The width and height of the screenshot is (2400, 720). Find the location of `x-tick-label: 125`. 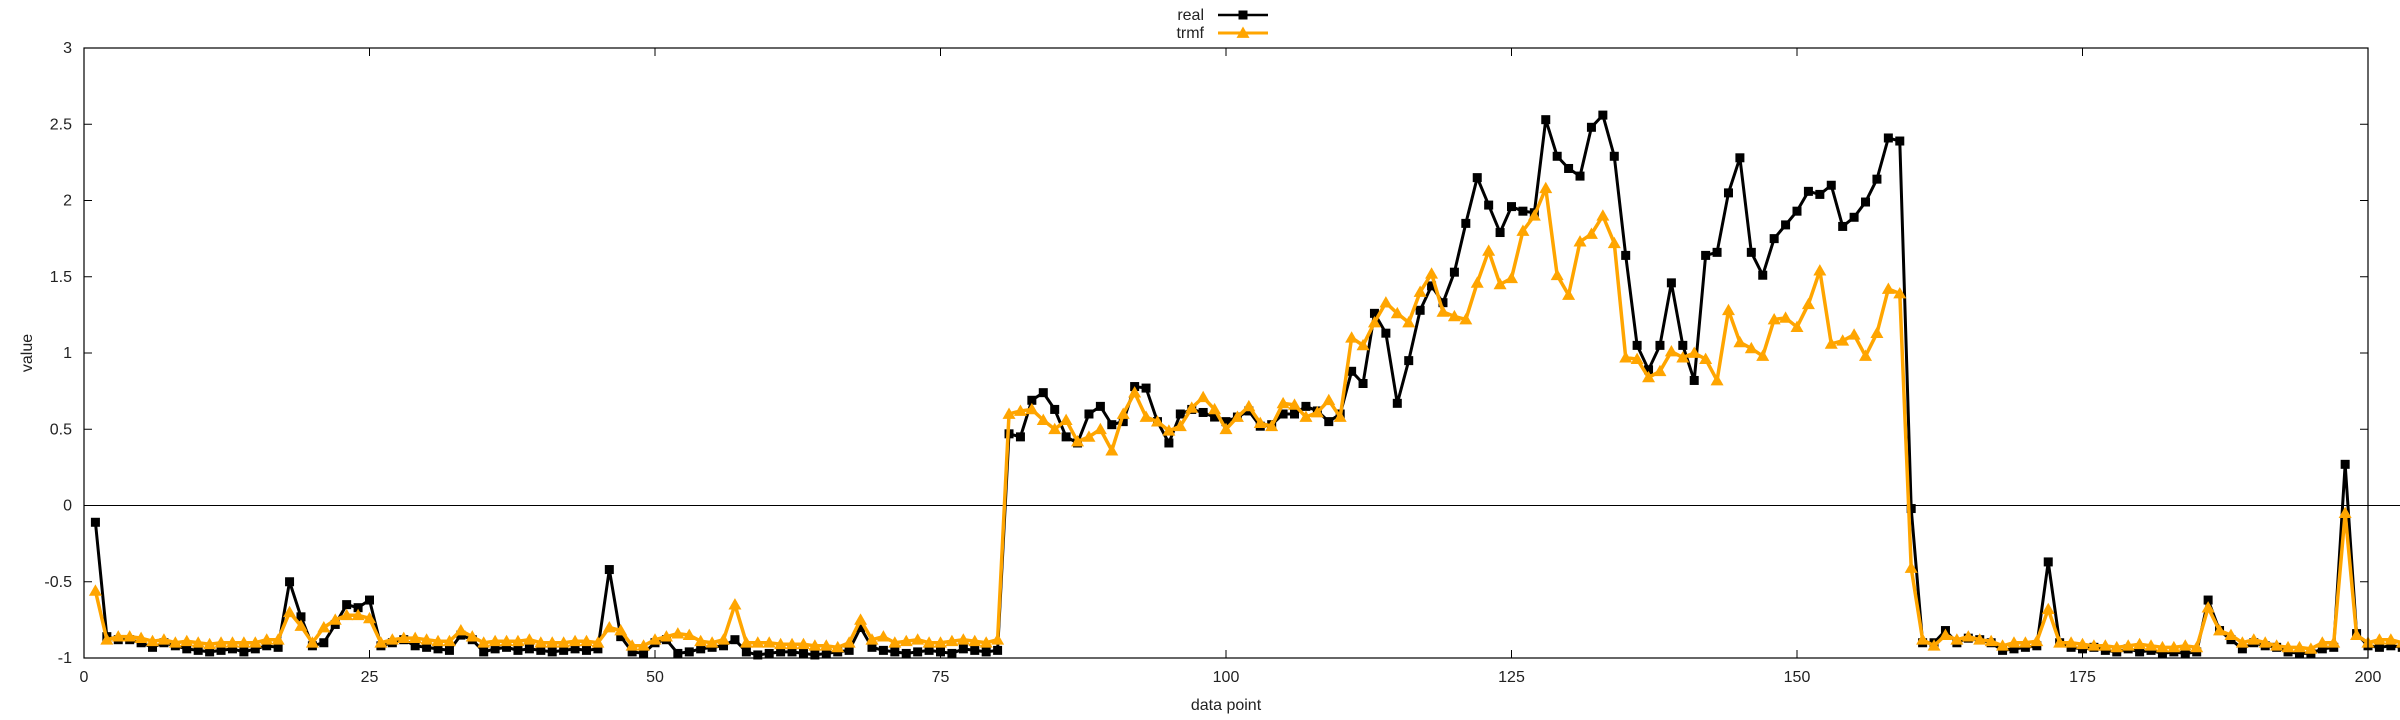

x-tick-label: 125 is located at coordinates (1511, 677).